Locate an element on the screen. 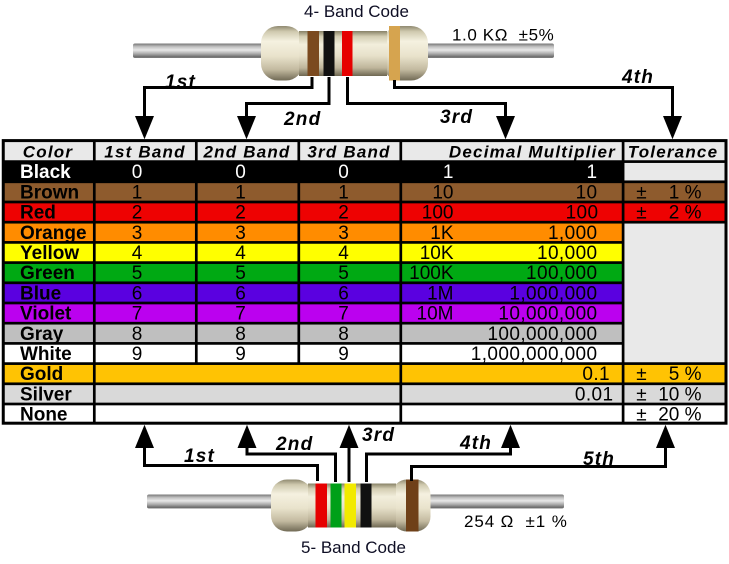  svg-text: 1K is located at coordinates (442, 233).